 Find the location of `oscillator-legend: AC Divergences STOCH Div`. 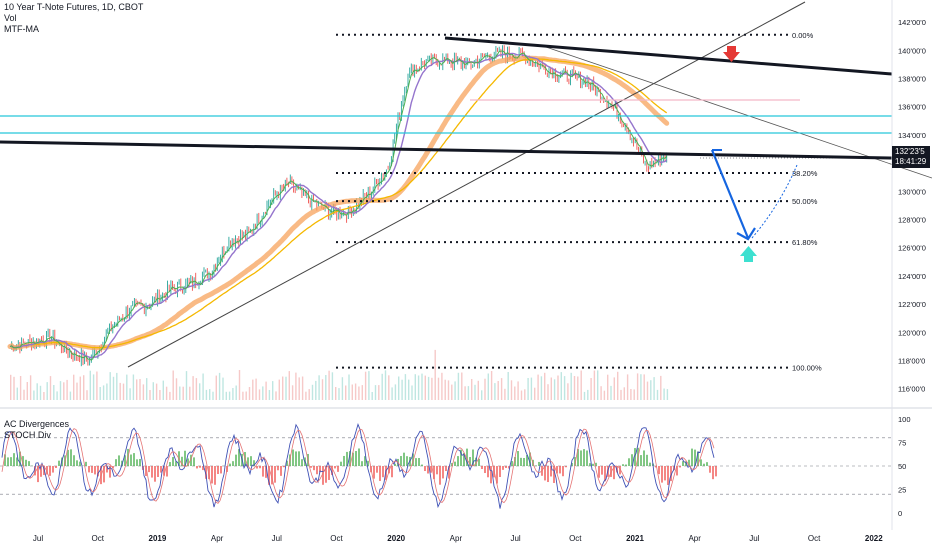

oscillator-legend: AC Divergences STOCH Div is located at coordinates (36, 430).